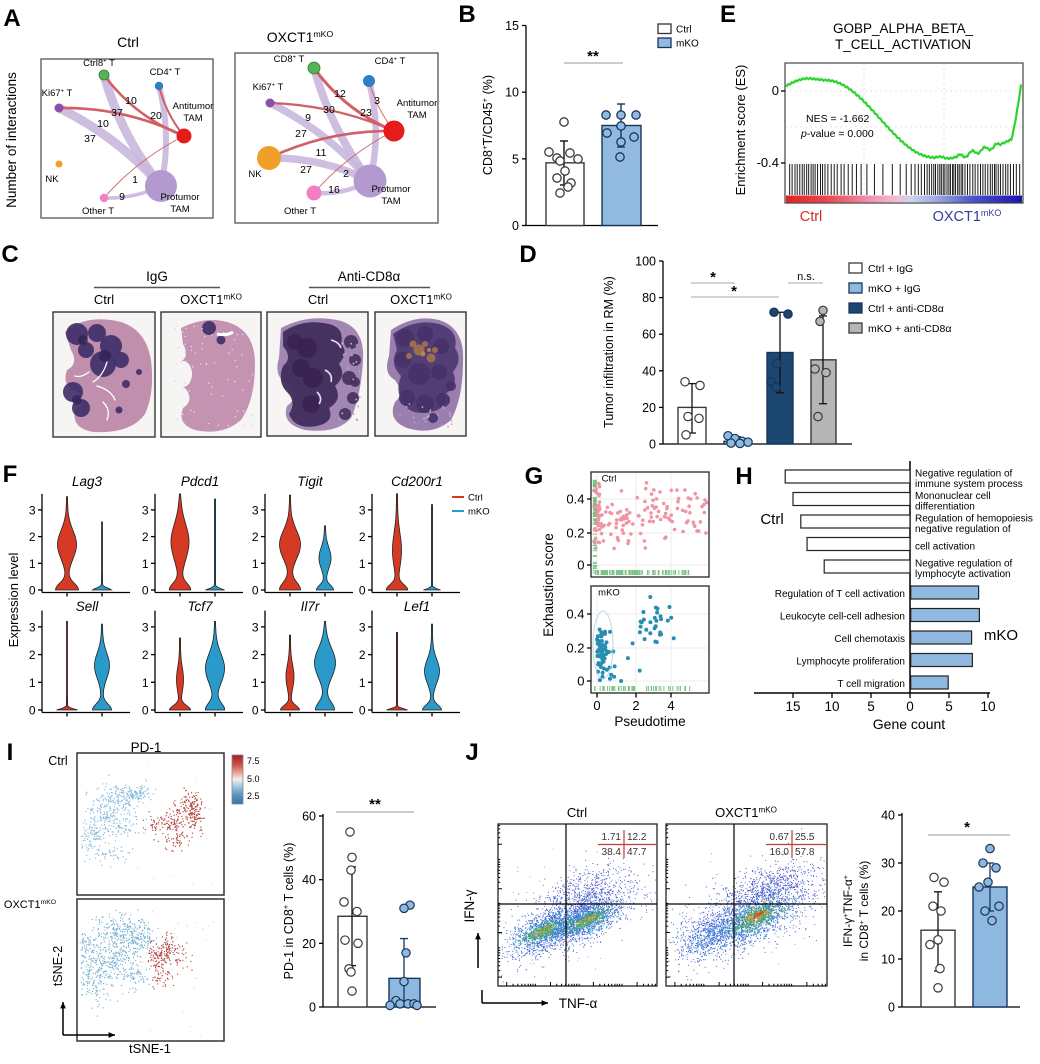 This screenshot has height=1064, width=1040. Describe the element at coordinates (193, 106) in the screenshot. I see `svg-text: Antitumor` at that location.